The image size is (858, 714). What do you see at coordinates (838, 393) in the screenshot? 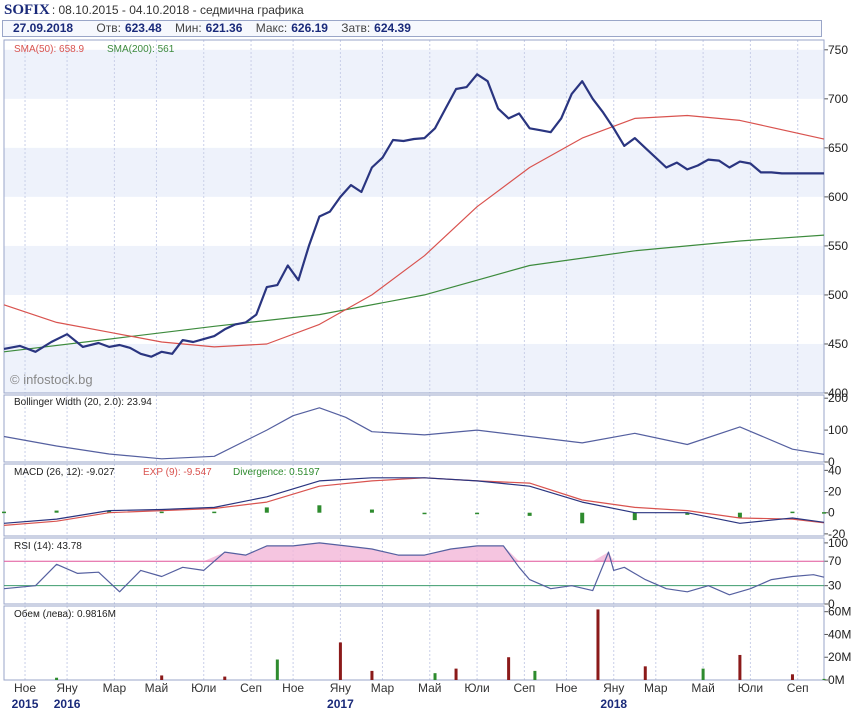
I see `price-ytick-label: 400` at bounding box center [838, 393].